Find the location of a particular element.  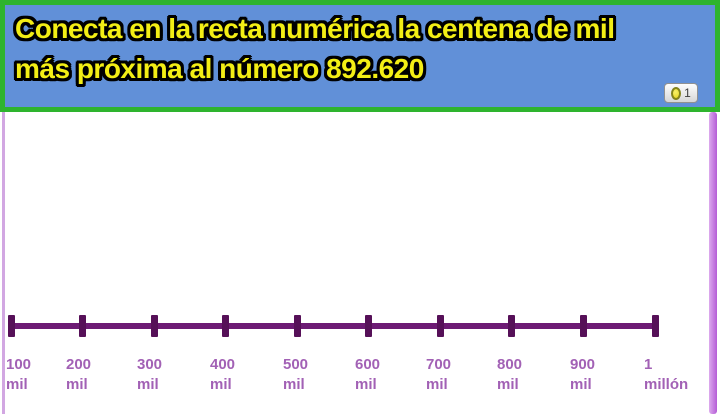

number-line-axis is located at coordinates (333, 326).